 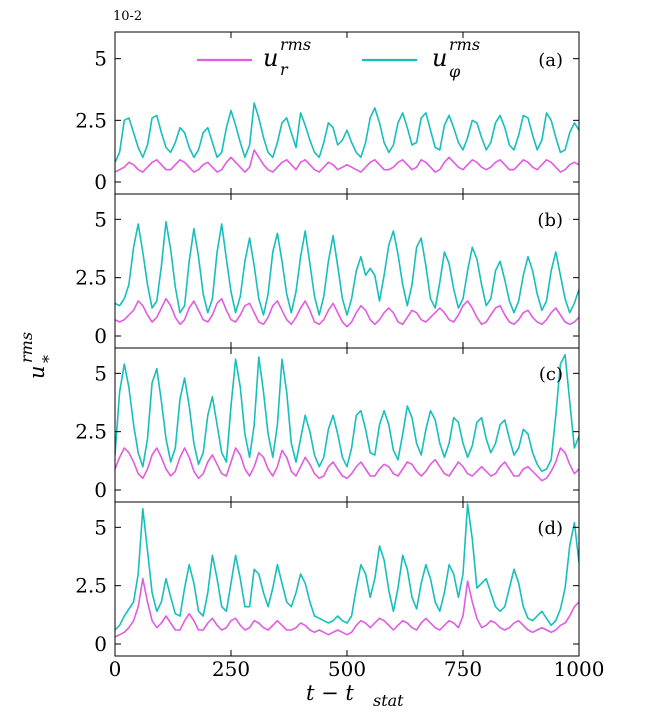 I want to click on x-axis-label-sub: stat, so click(x=388, y=700).